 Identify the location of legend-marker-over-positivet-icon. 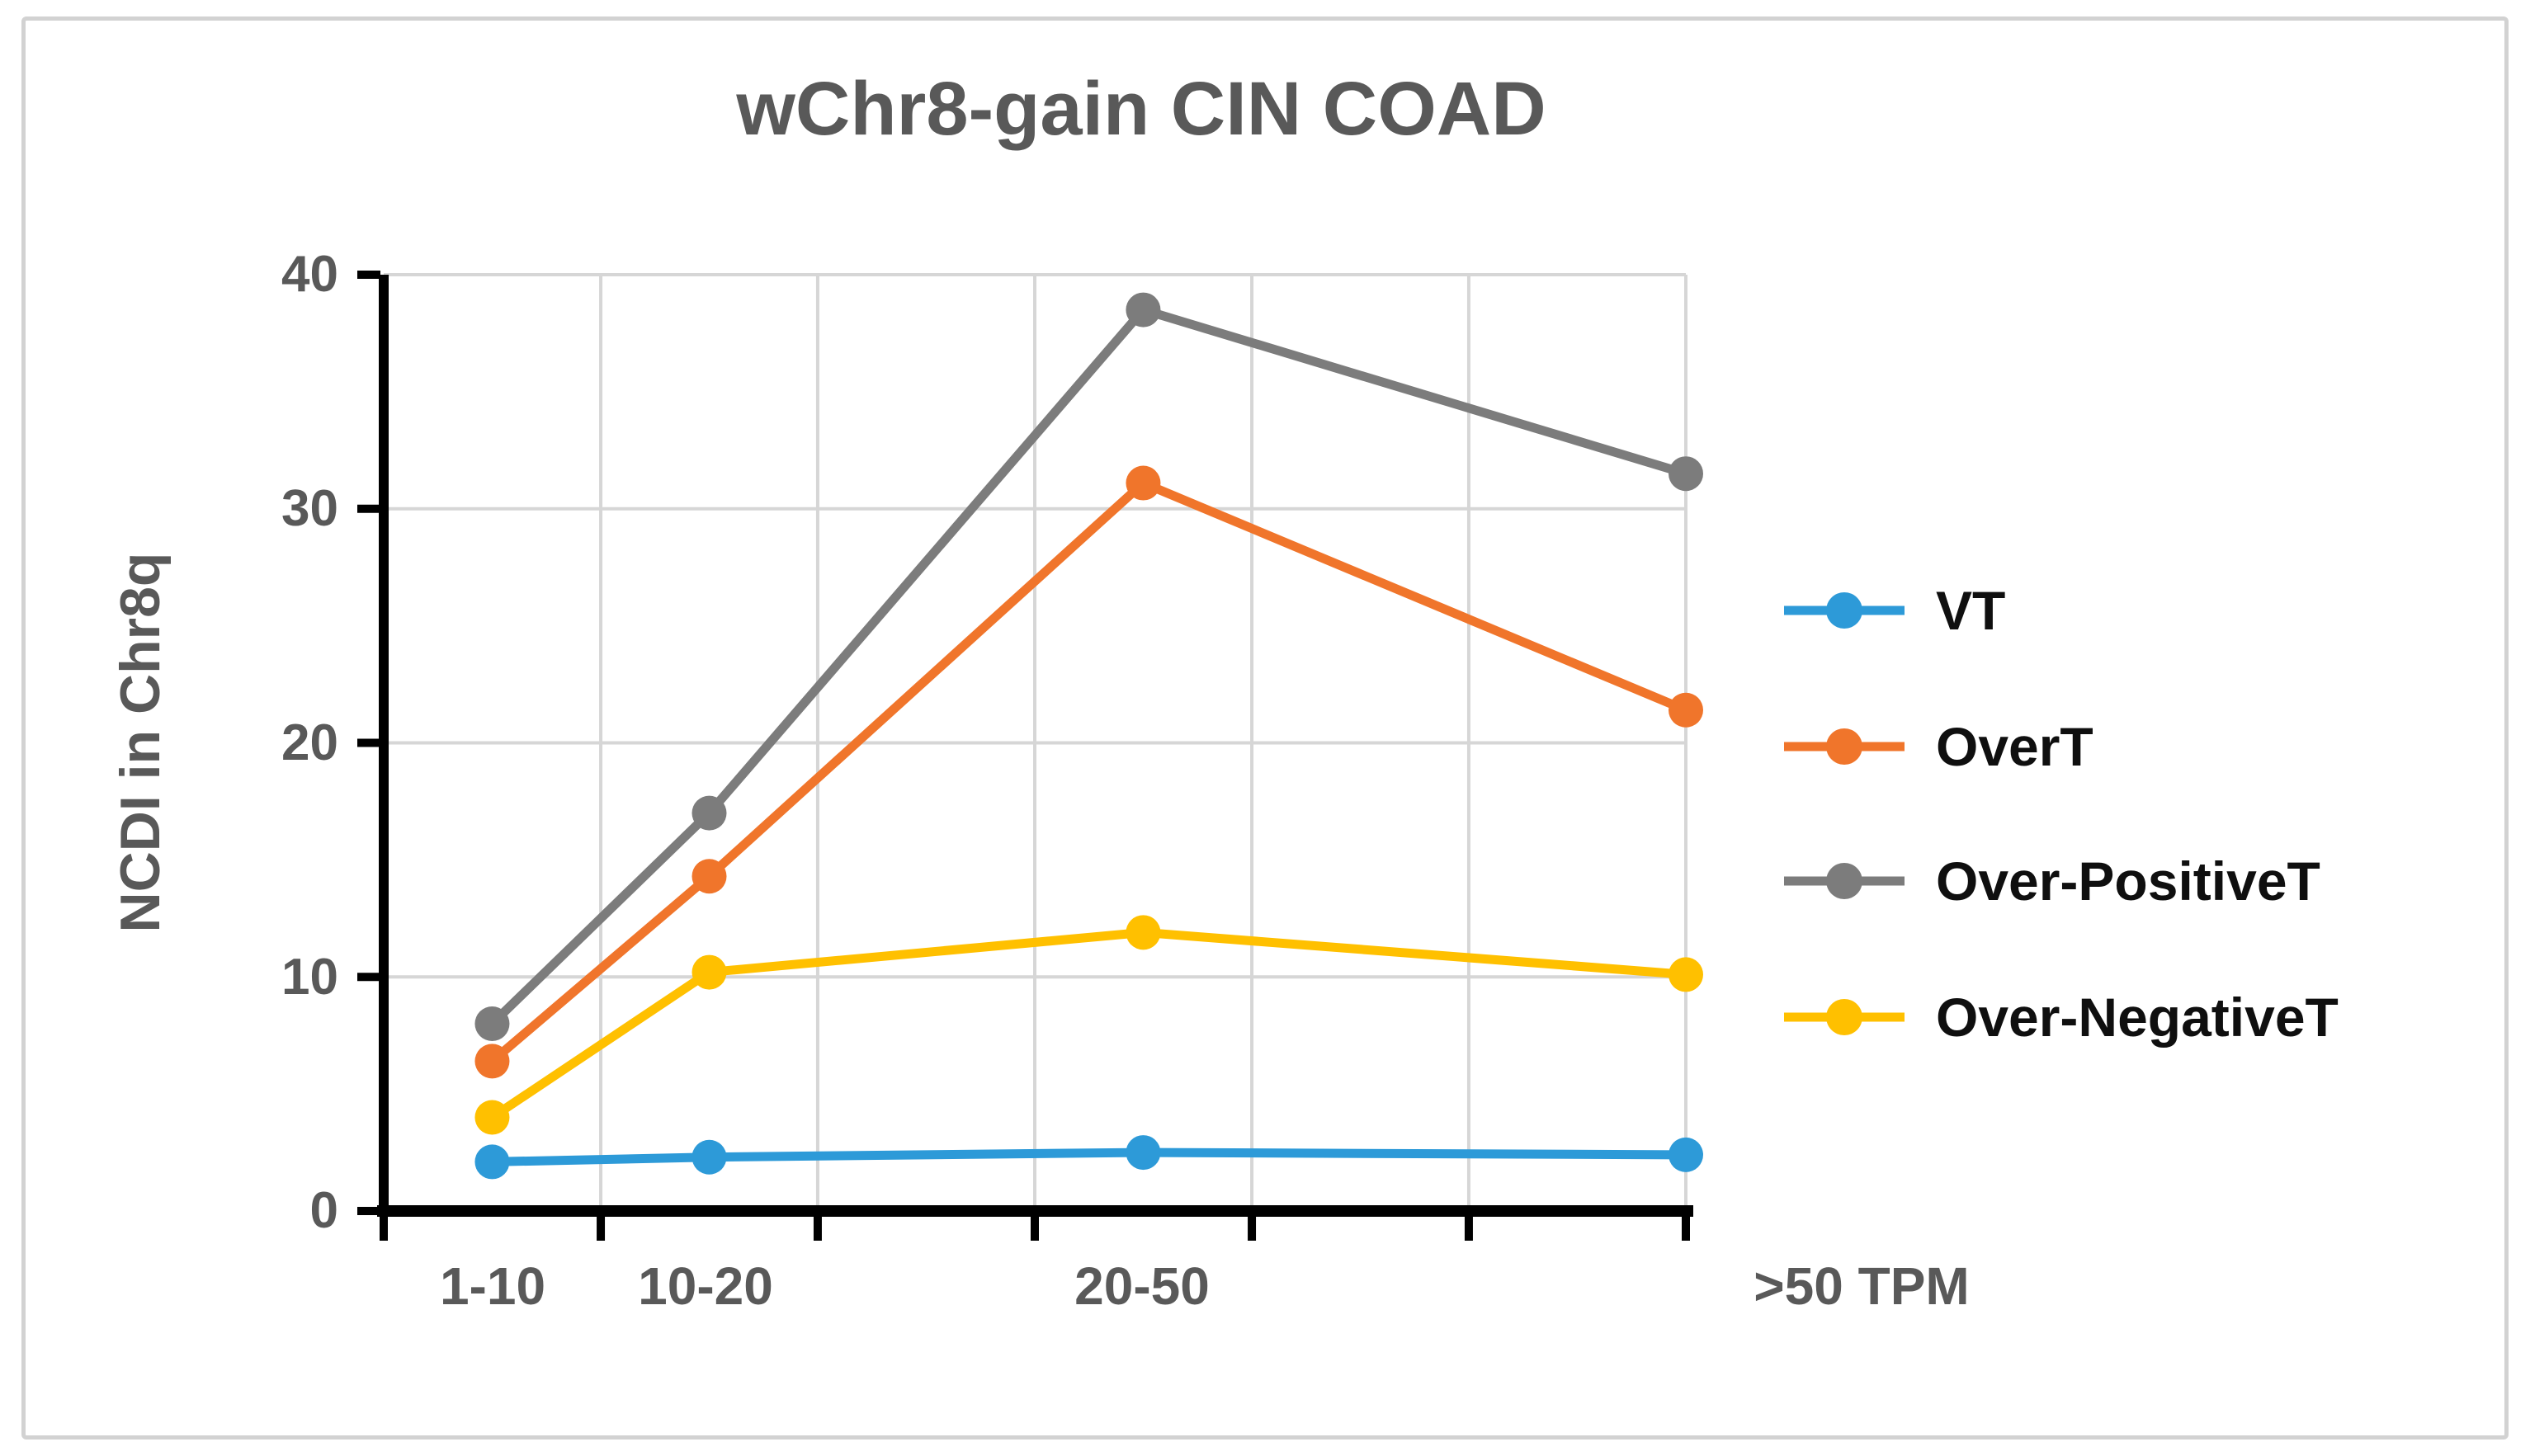
(1845, 881).